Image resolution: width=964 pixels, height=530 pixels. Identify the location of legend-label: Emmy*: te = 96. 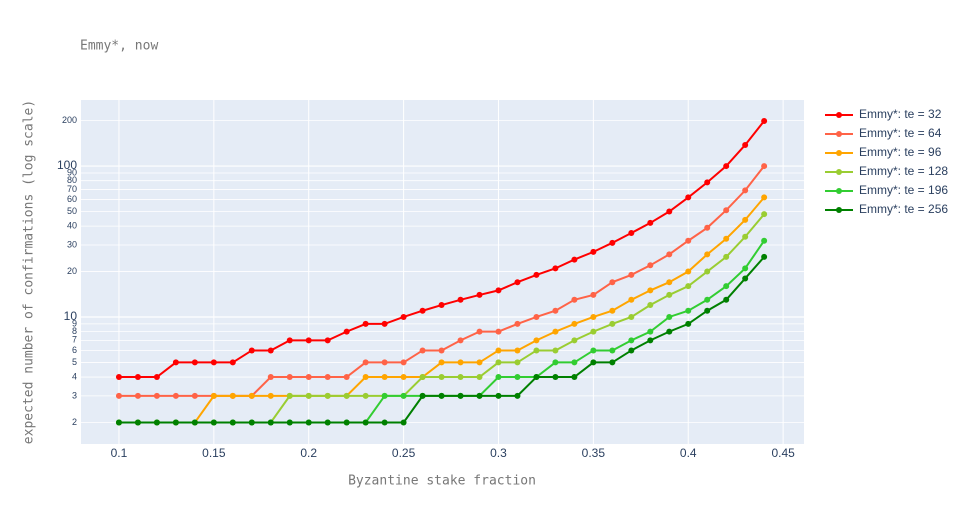
(900, 152).